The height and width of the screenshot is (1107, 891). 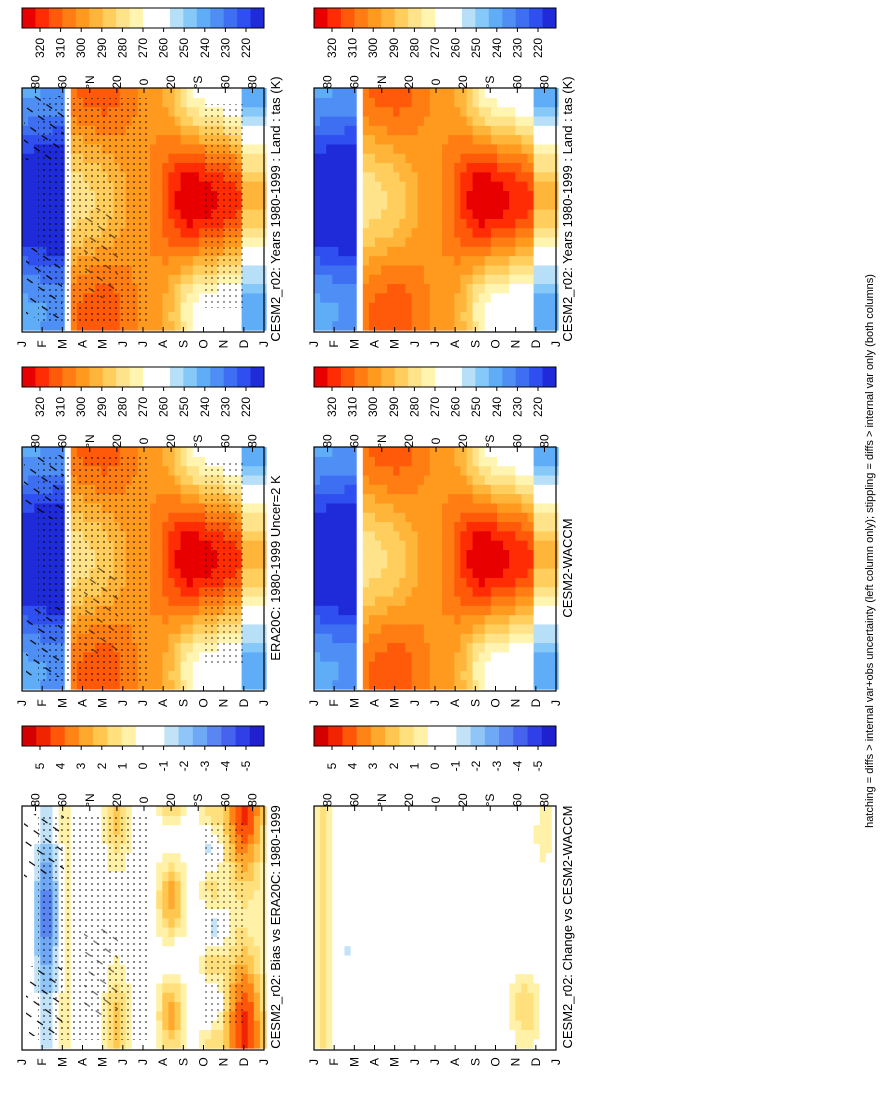 What do you see at coordinates (56, 18) in the screenshot?
I see `colorbar-swatch` at bounding box center [56, 18].